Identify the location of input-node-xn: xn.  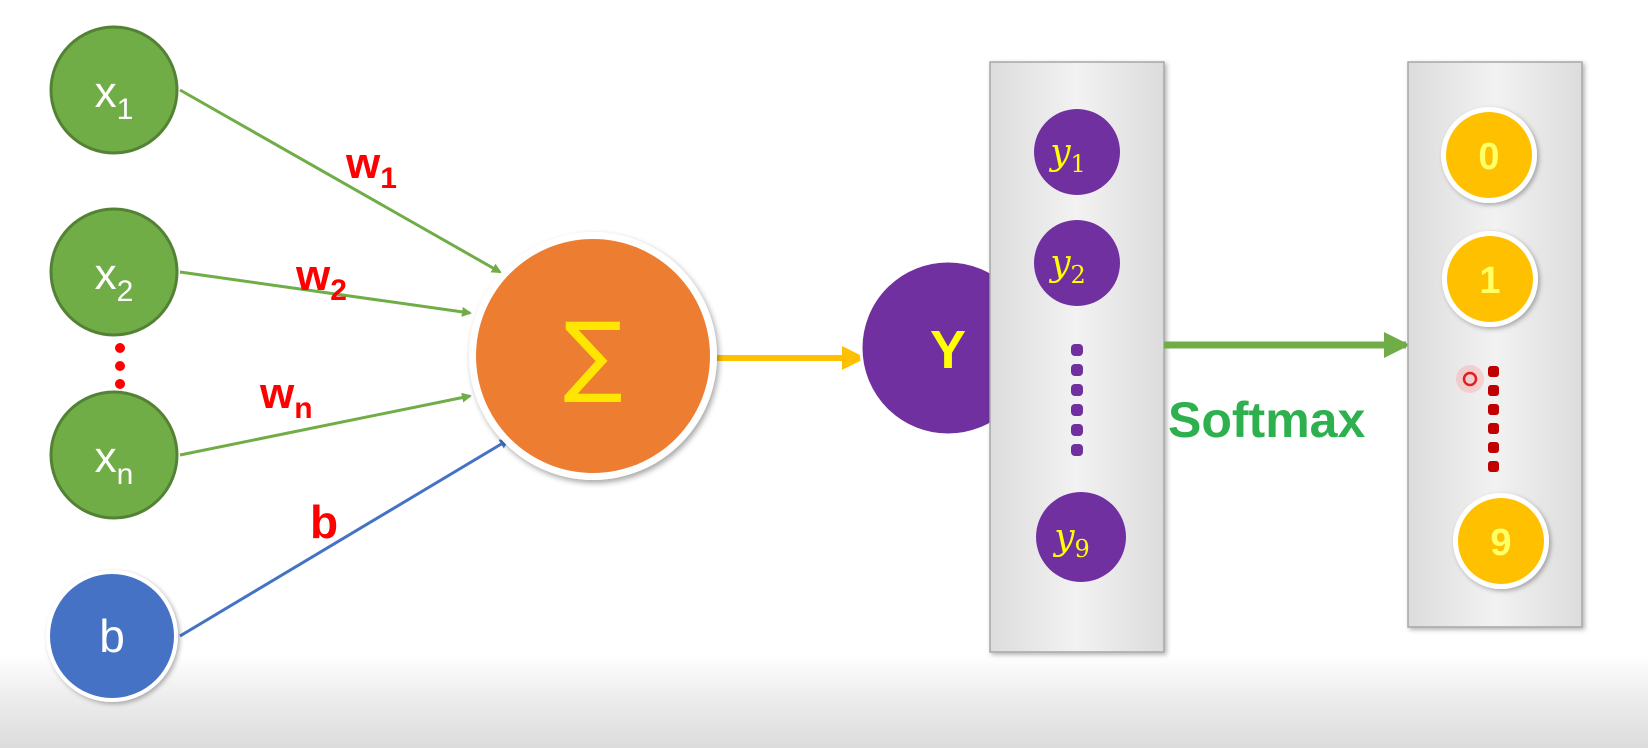
(114, 455).